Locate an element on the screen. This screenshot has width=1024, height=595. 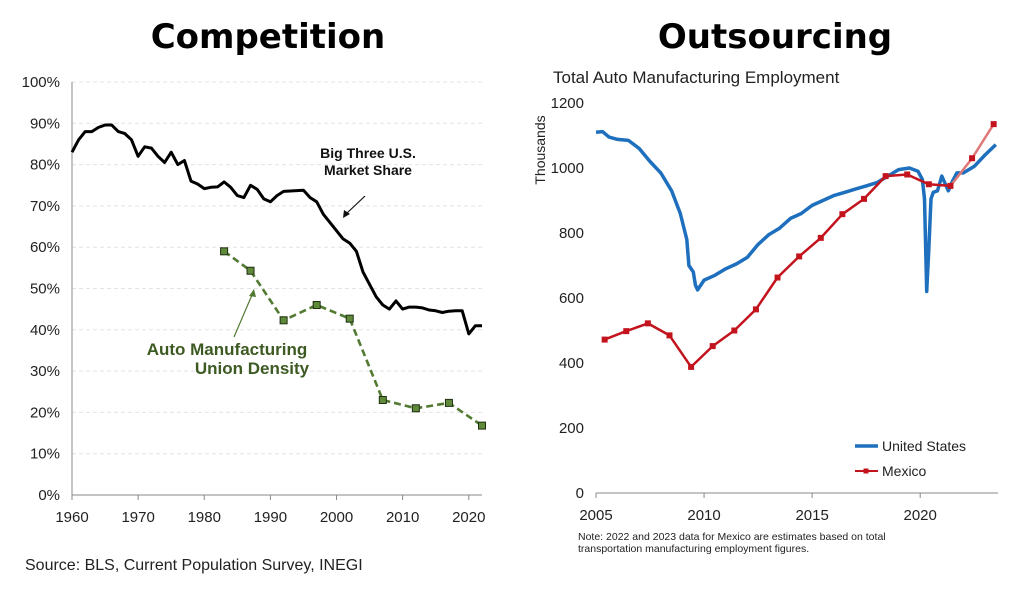
y-tick-label: 600 is located at coordinates (571, 298).